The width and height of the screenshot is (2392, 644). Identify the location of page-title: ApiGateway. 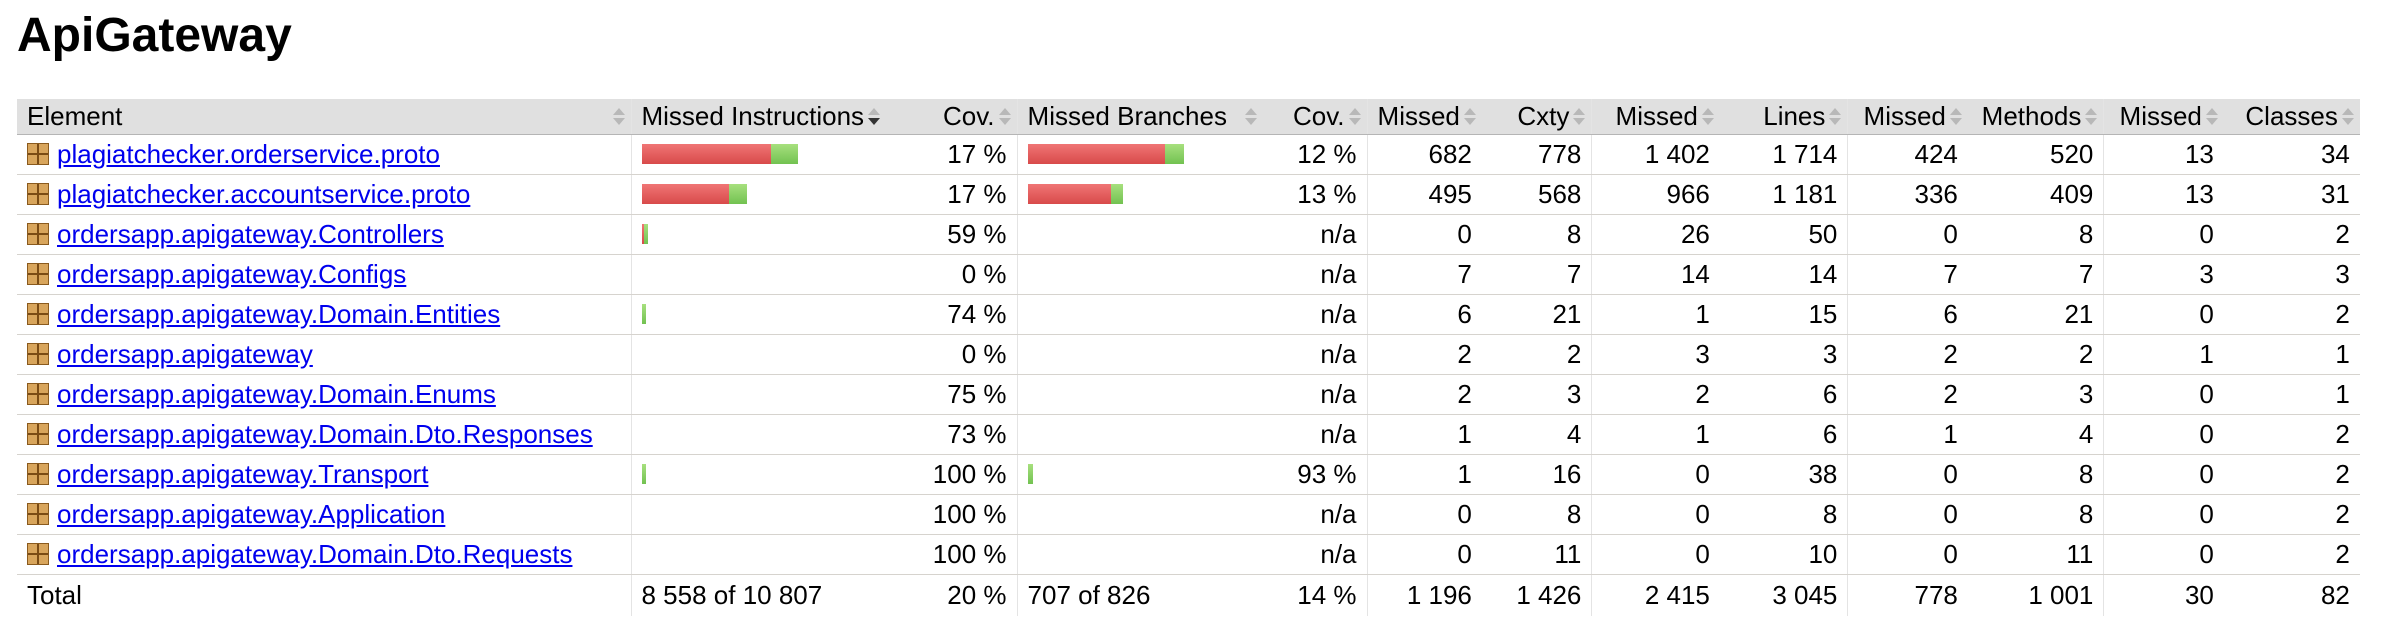
(154, 35).